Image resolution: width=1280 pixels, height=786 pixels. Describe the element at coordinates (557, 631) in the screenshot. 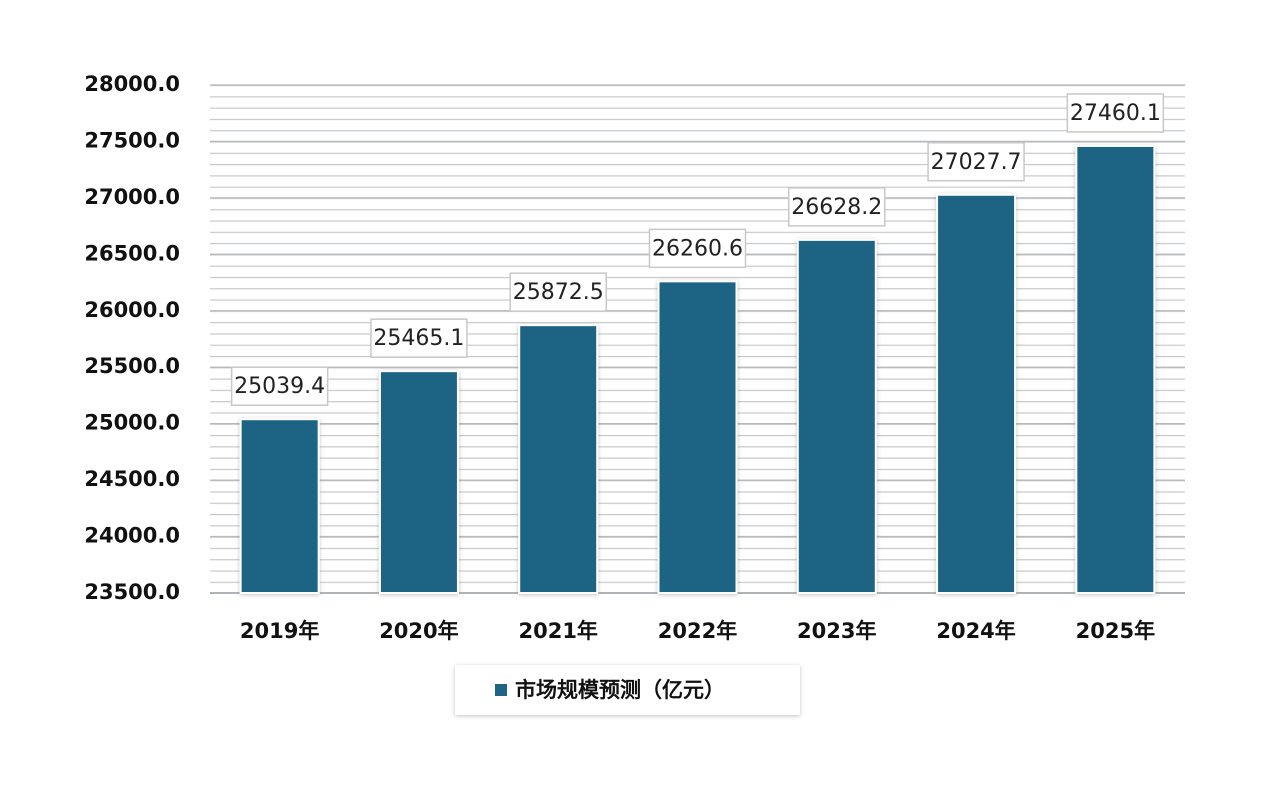

I see `x-tick-label: 2021年` at that location.